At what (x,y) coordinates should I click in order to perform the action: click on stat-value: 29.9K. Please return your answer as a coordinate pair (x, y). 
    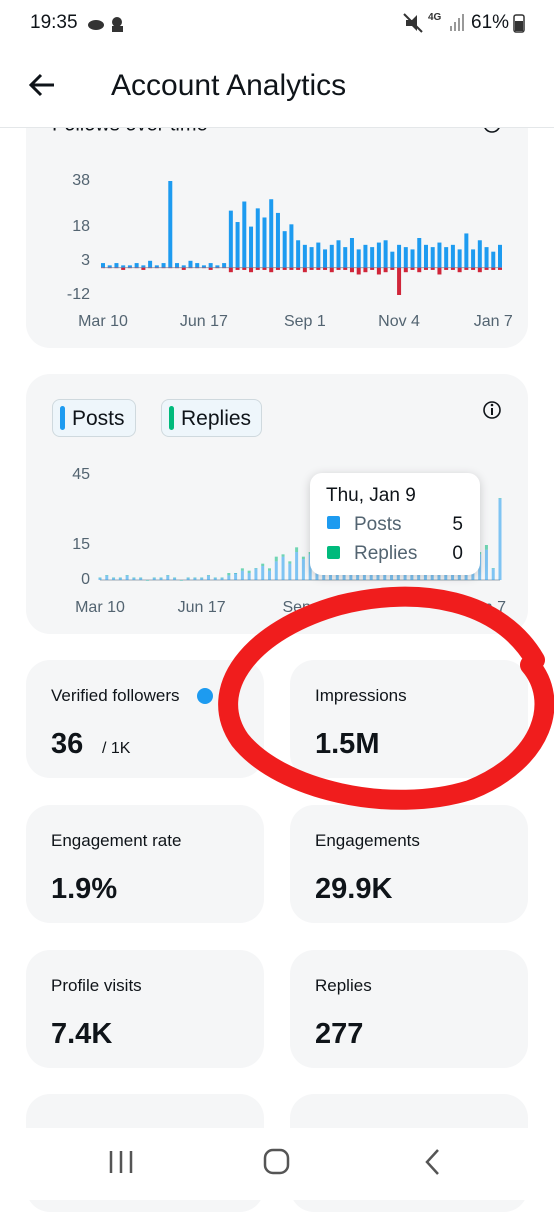
    Looking at the image, I should click on (354, 889).